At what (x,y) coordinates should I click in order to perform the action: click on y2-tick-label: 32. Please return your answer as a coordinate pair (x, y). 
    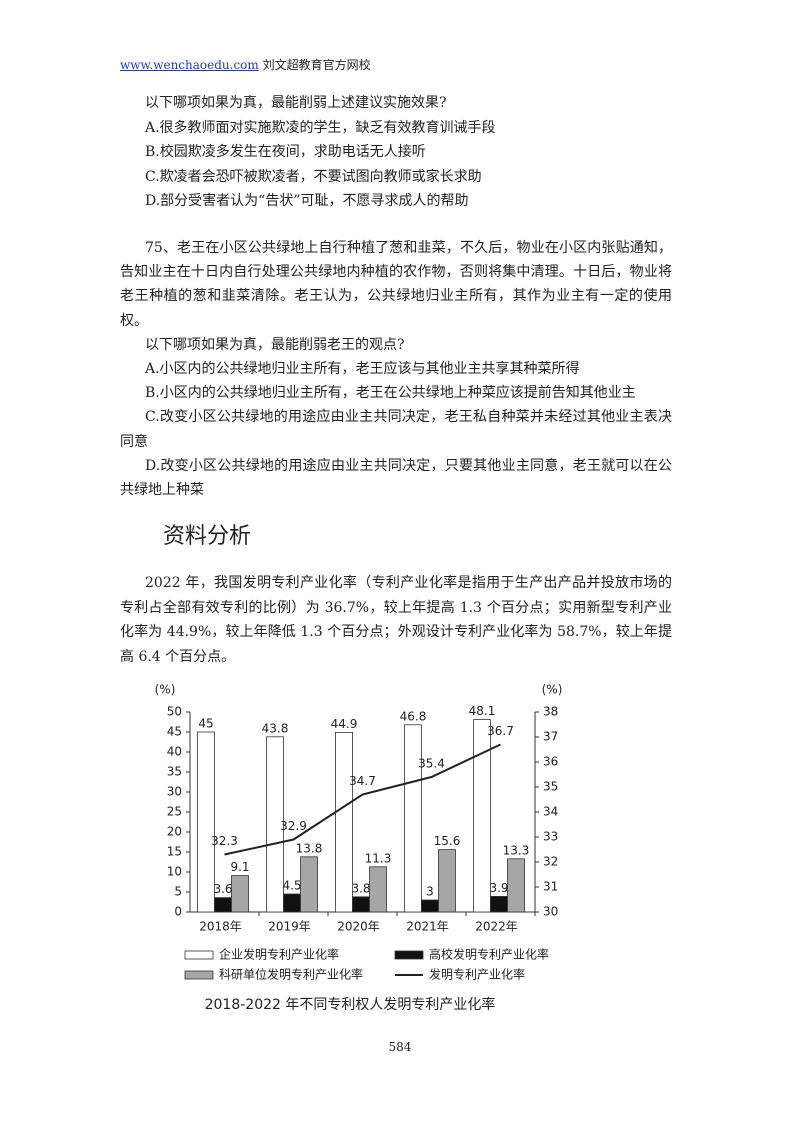
    Looking at the image, I should click on (550, 862).